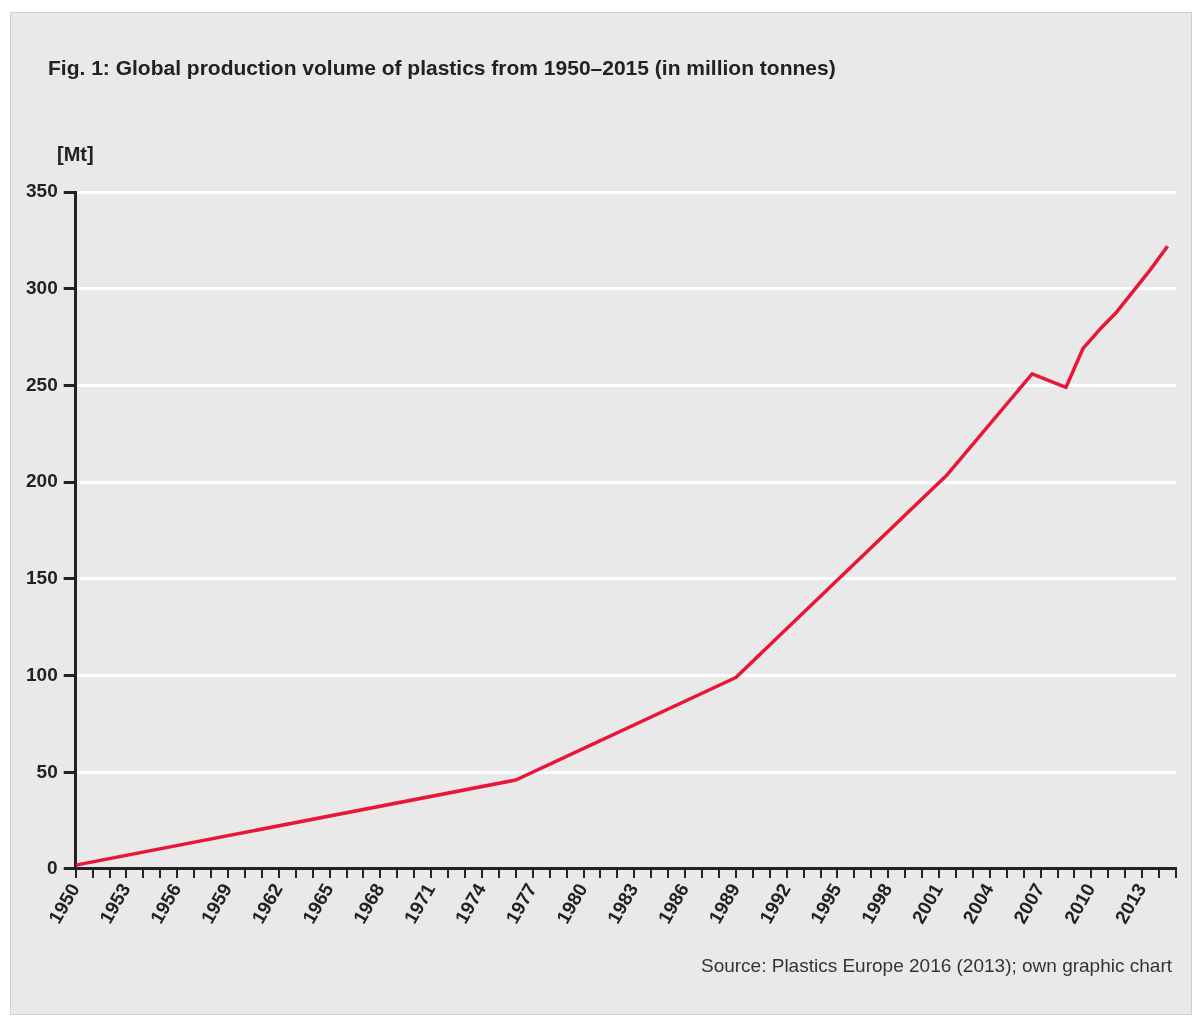 The height and width of the screenshot is (1023, 1202). What do you see at coordinates (75, 154) in the screenshot?
I see `y-axis-title: [Mt]` at bounding box center [75, 154].